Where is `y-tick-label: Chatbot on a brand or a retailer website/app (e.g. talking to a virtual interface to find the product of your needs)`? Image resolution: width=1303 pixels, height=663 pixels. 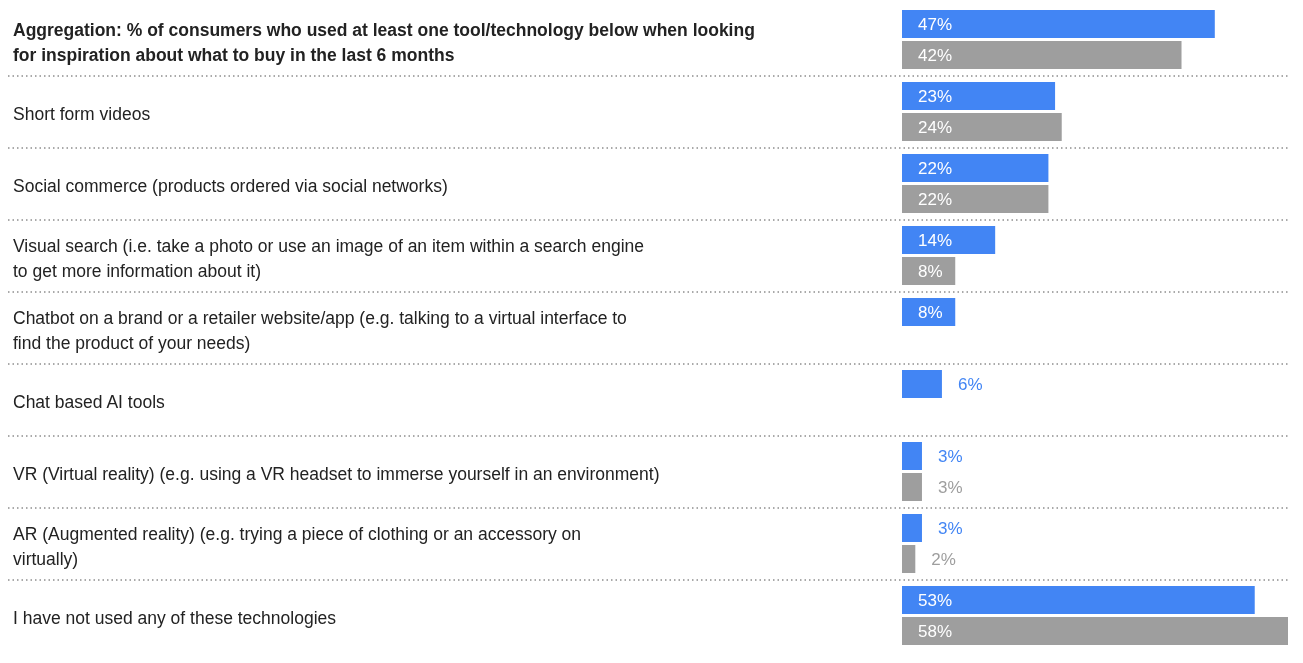
y-tick-label: Chatbot on a brand or a retailer website/app (e.g. talking to a virtual interface to find the product of your needs) is located at coordinates (320, 330).